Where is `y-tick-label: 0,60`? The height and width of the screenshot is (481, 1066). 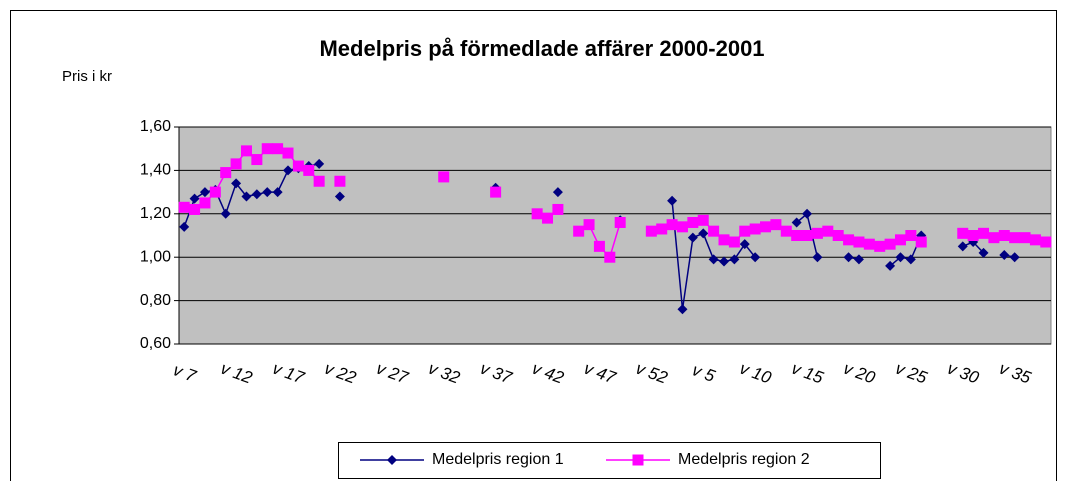 y-tick-label: 0,60 is located at coordinates (155, 343).